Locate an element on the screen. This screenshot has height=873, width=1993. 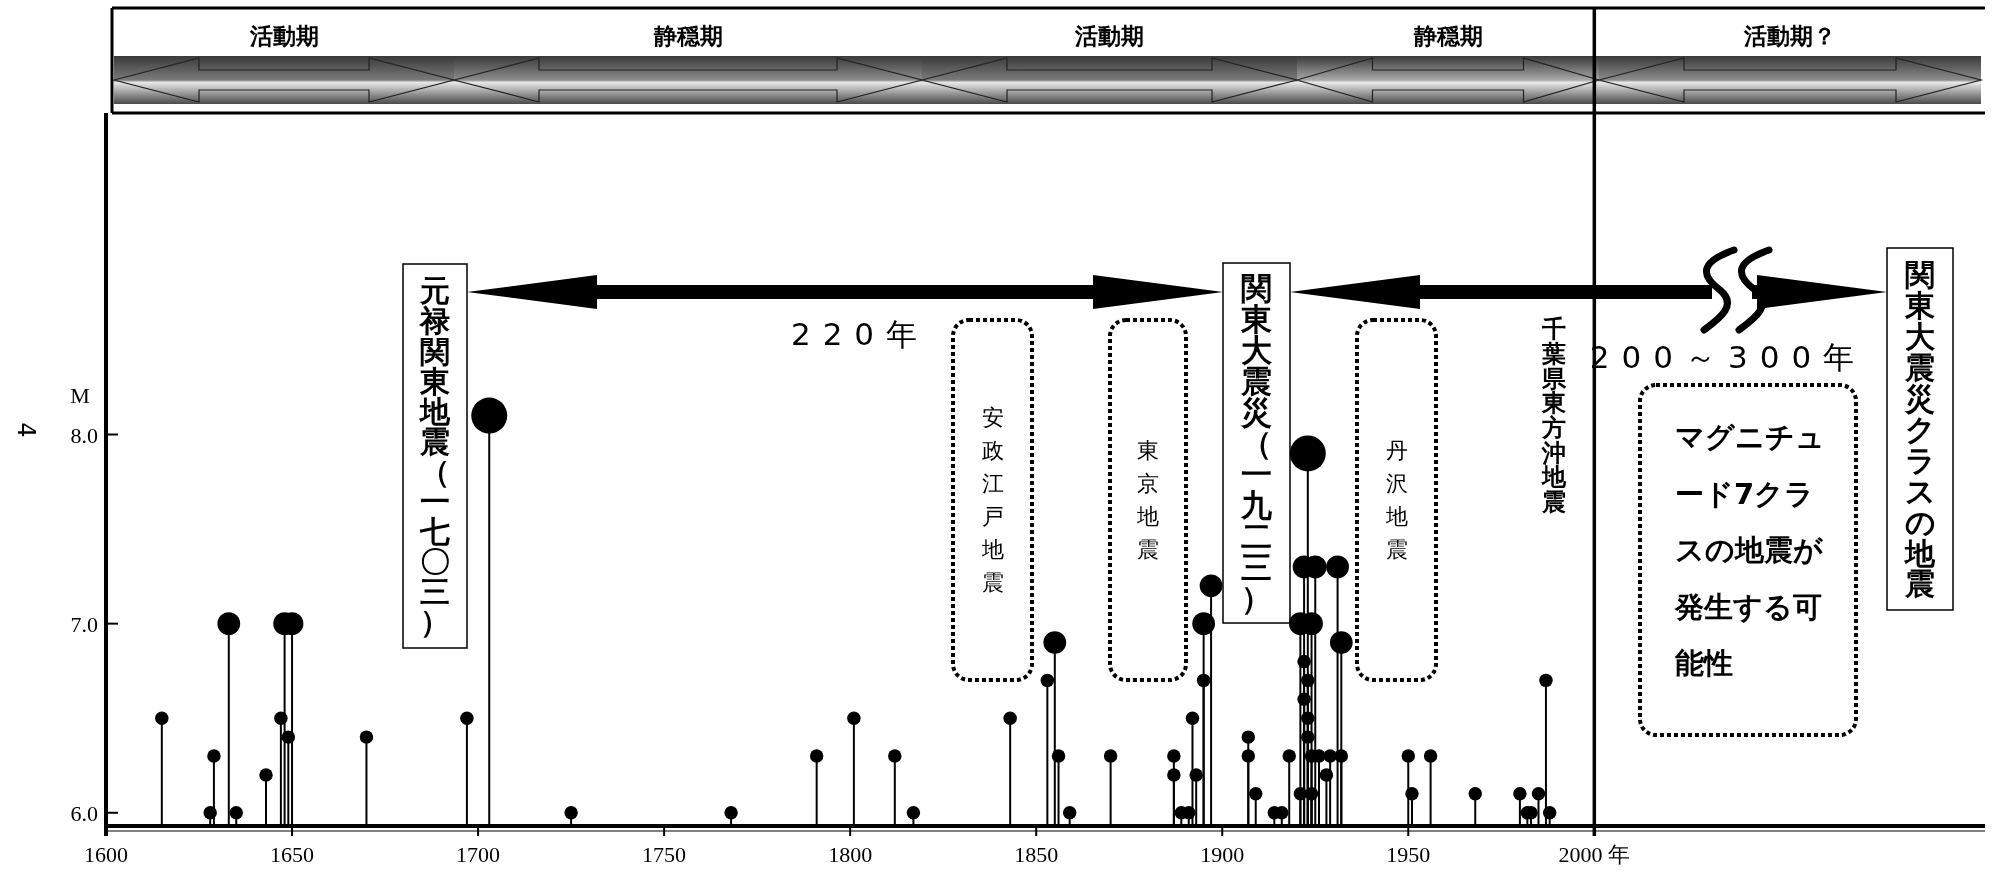
x-tick-label: 1750 is located at coordinates (664, 854).